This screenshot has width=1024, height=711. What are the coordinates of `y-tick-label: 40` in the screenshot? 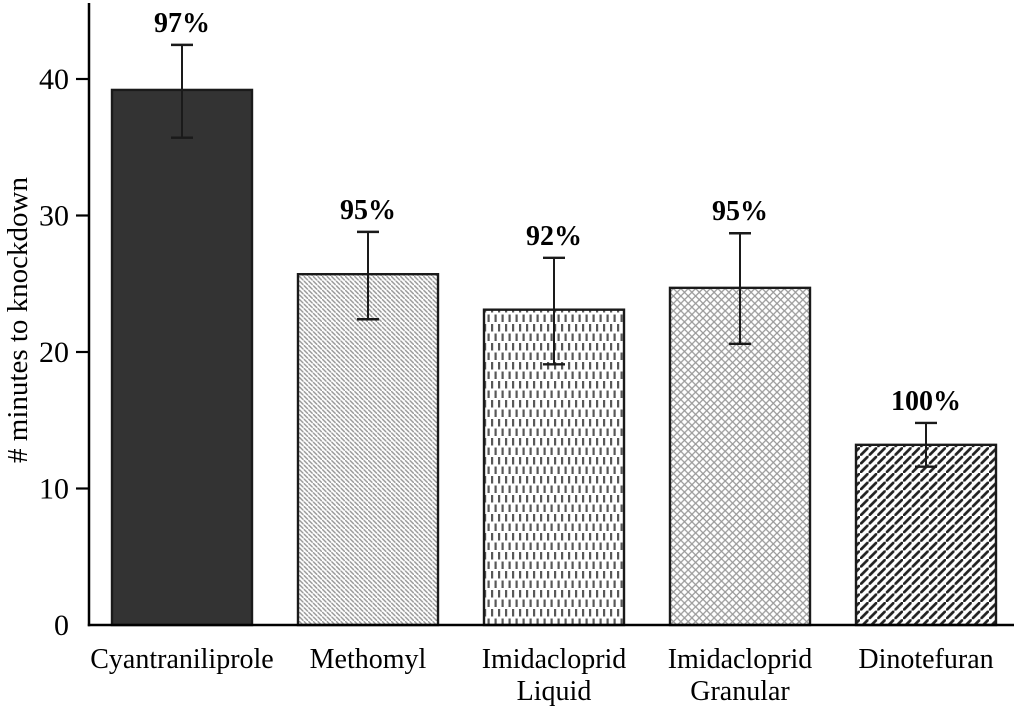 It's located at (54, 79).